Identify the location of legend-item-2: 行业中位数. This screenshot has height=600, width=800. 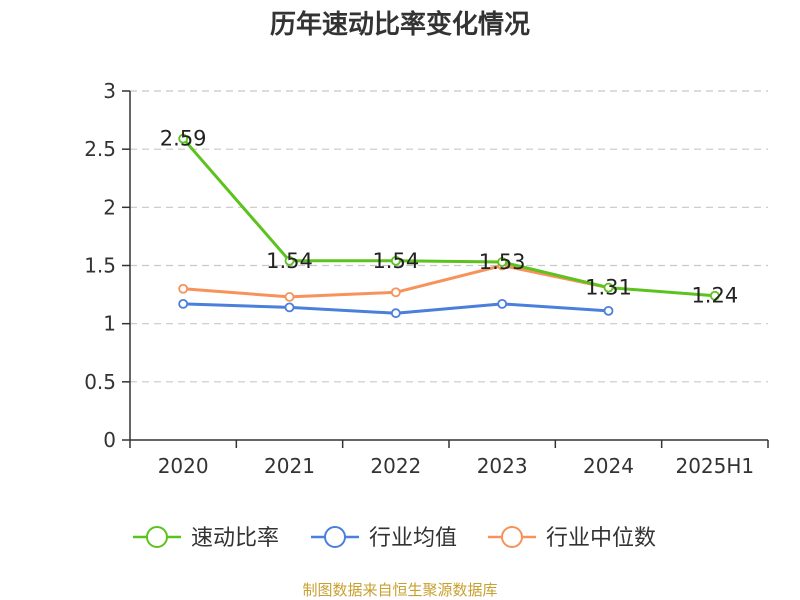
(572, 538).